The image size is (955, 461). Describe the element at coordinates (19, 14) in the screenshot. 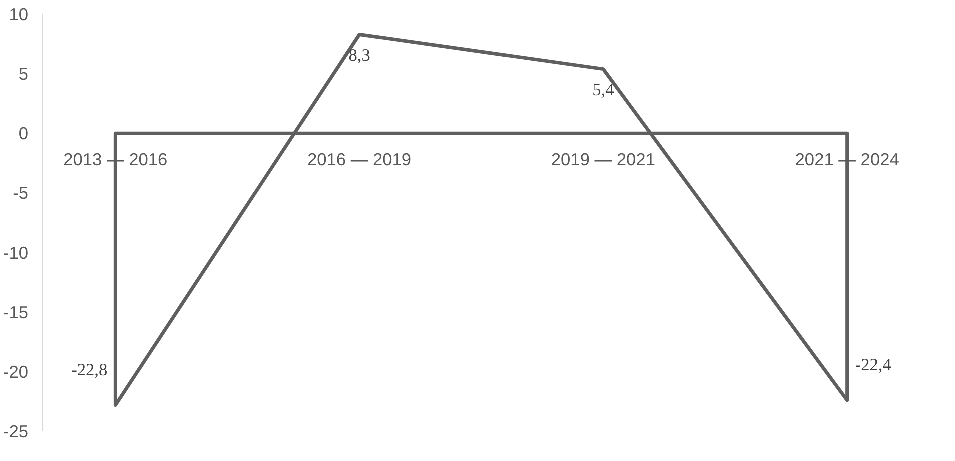

I see `y-tick-label: 10` at that location.